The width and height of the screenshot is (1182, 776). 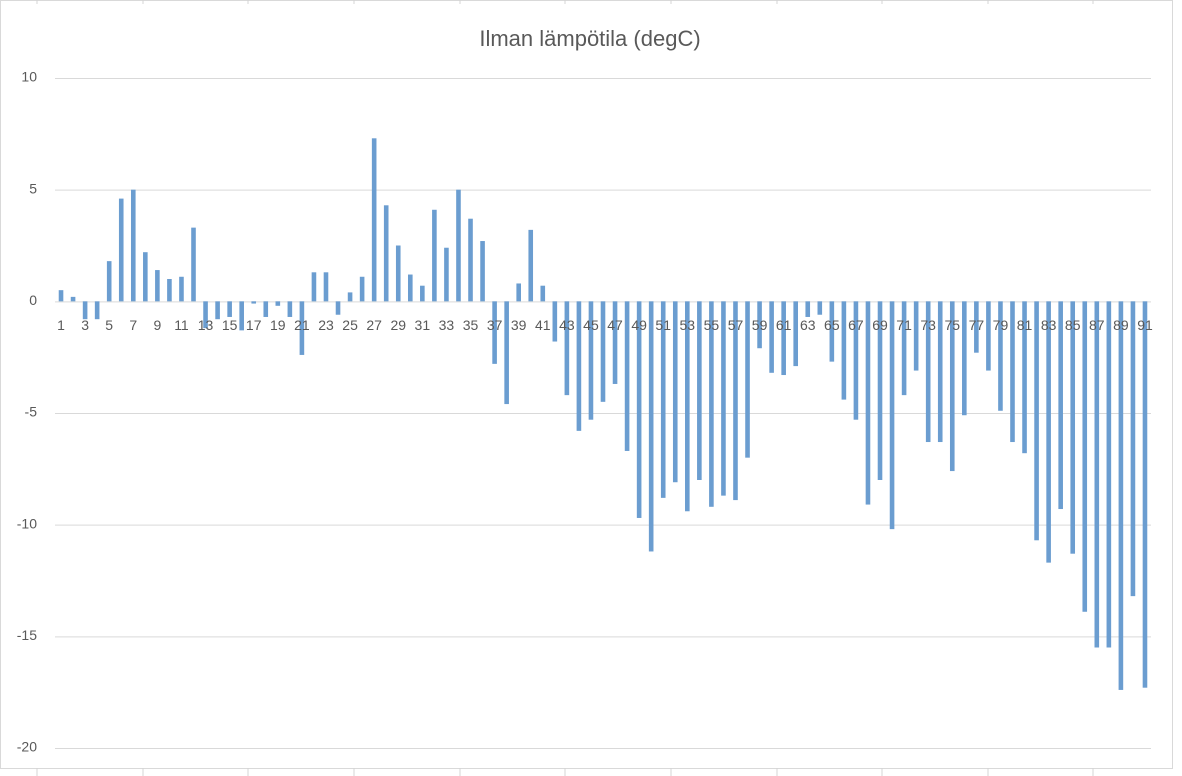 What do you see at coordinates (181, 325) in the screenshot?
I see `x-tick-label: 11` at bounding box center [181, 325].